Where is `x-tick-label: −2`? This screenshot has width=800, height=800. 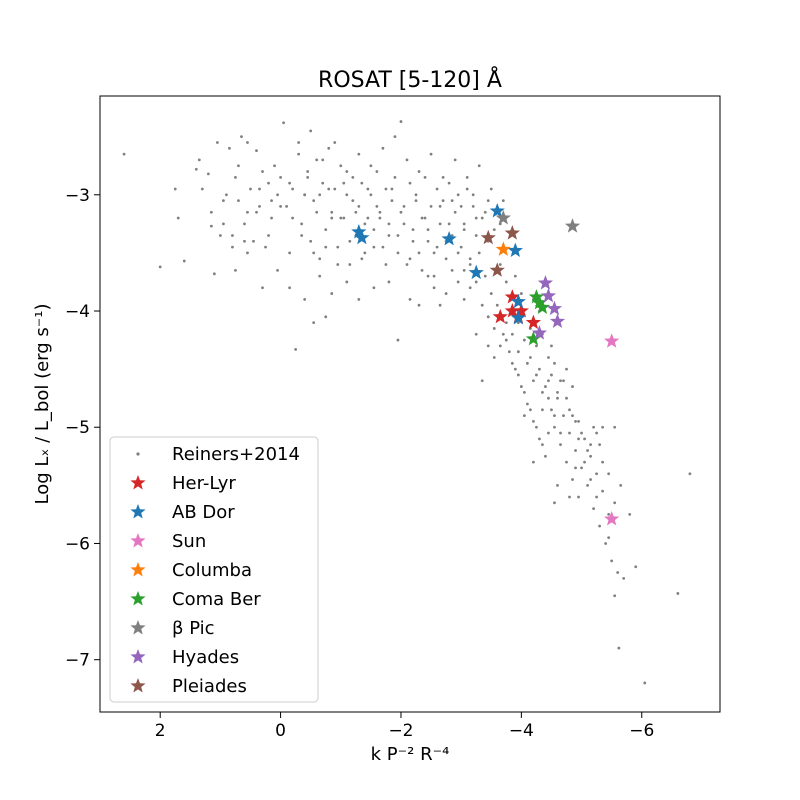
x-tick-label: −2 is located at coordinates (400, 731).